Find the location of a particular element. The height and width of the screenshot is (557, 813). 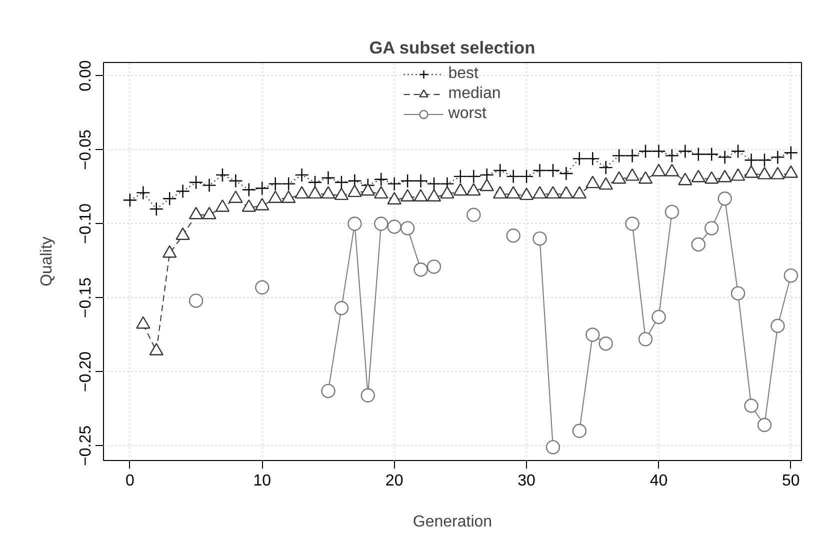

x-tick-label: 20 is located at coordinates (394, 481).